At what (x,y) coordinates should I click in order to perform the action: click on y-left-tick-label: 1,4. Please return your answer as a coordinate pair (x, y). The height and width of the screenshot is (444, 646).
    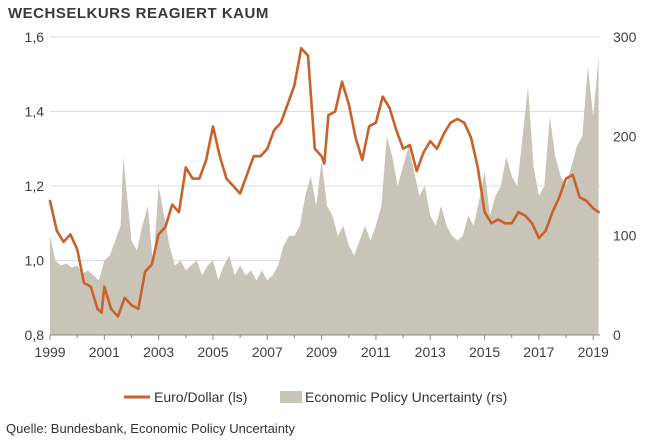
    Looking at the image, I should click on (35, 112).